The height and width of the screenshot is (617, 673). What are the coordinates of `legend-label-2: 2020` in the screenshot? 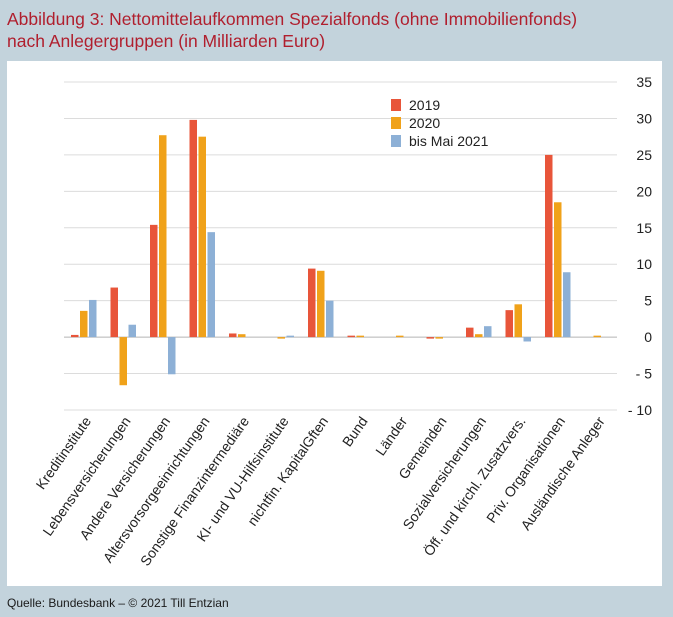 It's located at (424, 123).